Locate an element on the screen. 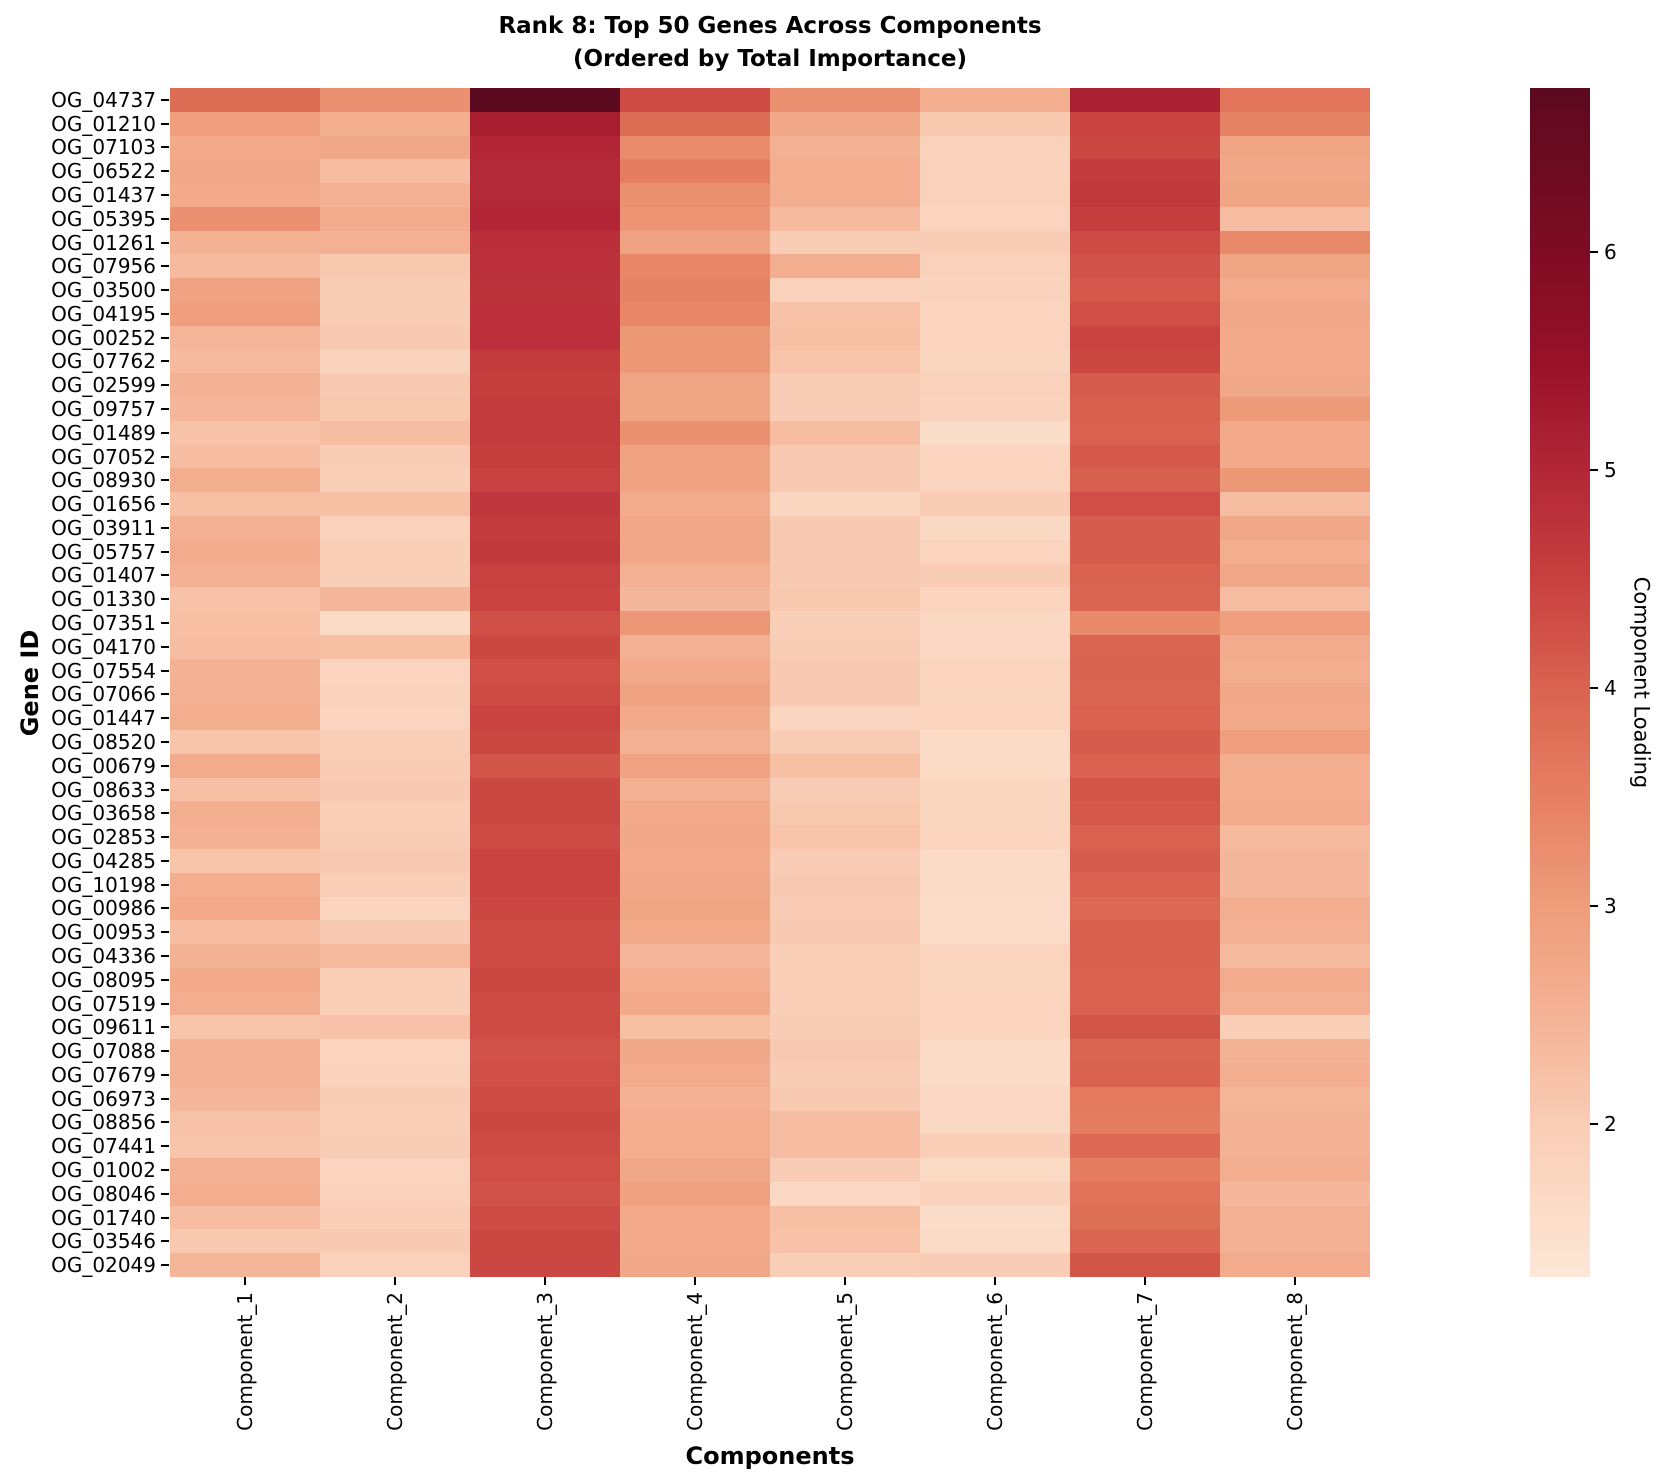 The height and width of the screenshot is (1483, 1661). y-tick-label: OG_07956 is located at coordinates (103, 266).